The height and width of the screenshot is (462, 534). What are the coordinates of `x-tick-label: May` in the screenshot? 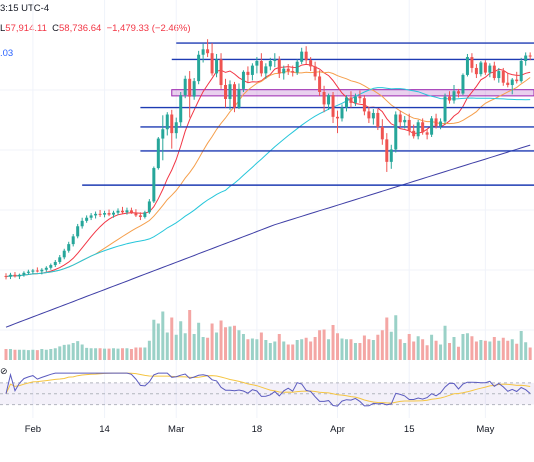 It's located at (485, 429).